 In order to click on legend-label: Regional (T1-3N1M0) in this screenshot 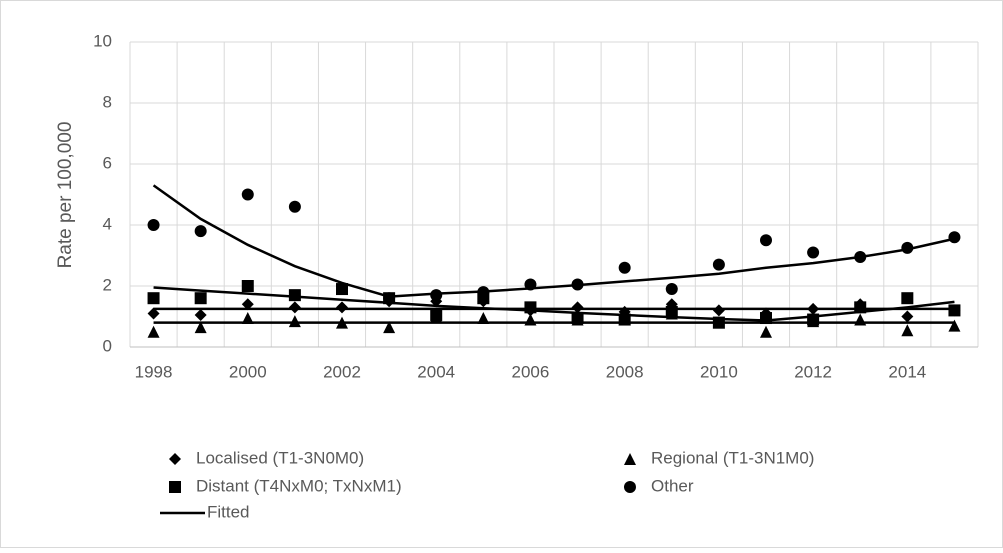, I will do `click(732, 457)`.